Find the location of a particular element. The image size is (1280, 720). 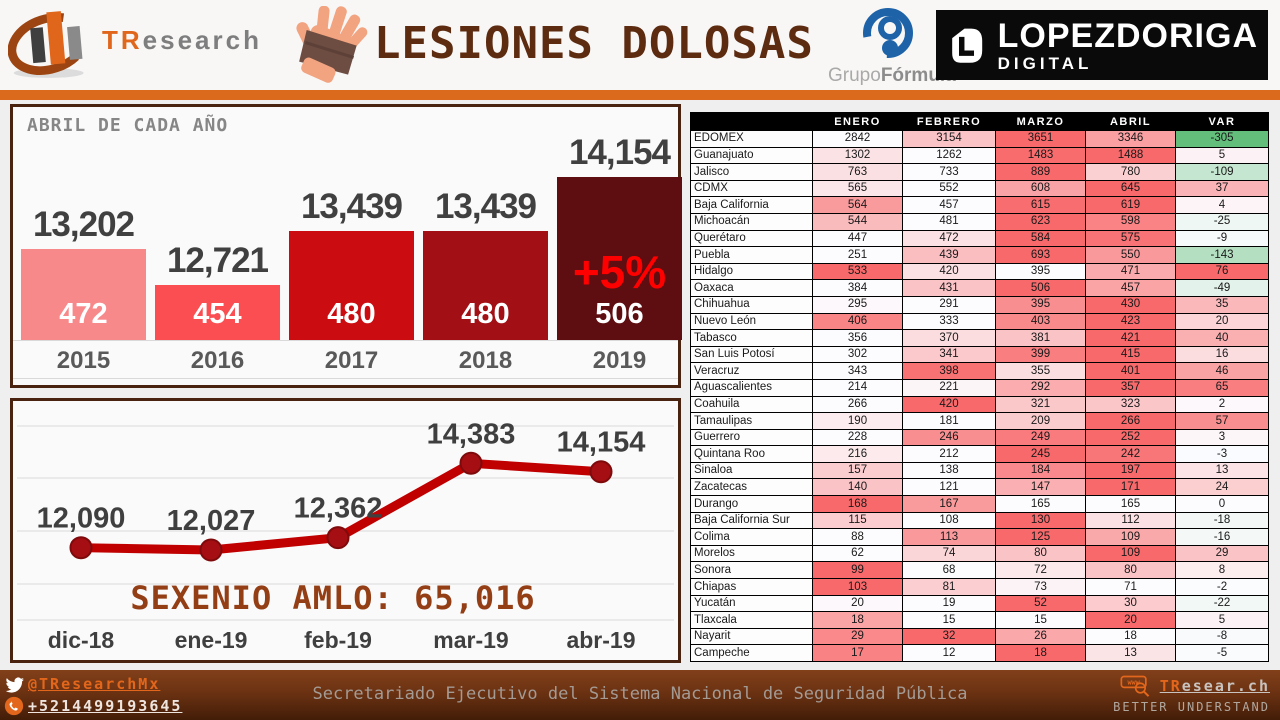

state-name: Jalisco is located at coordinates (751, 172).